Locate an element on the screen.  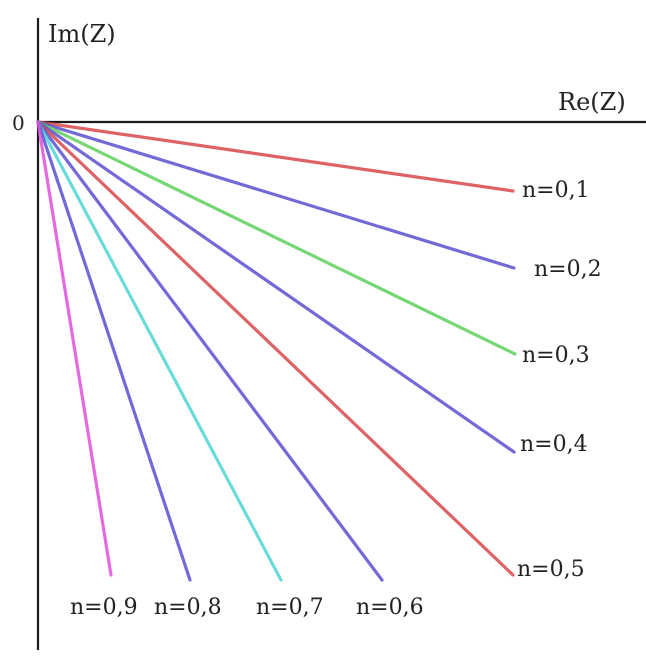
series-label-2: n=0,2 is located at coordinates (568, 269).